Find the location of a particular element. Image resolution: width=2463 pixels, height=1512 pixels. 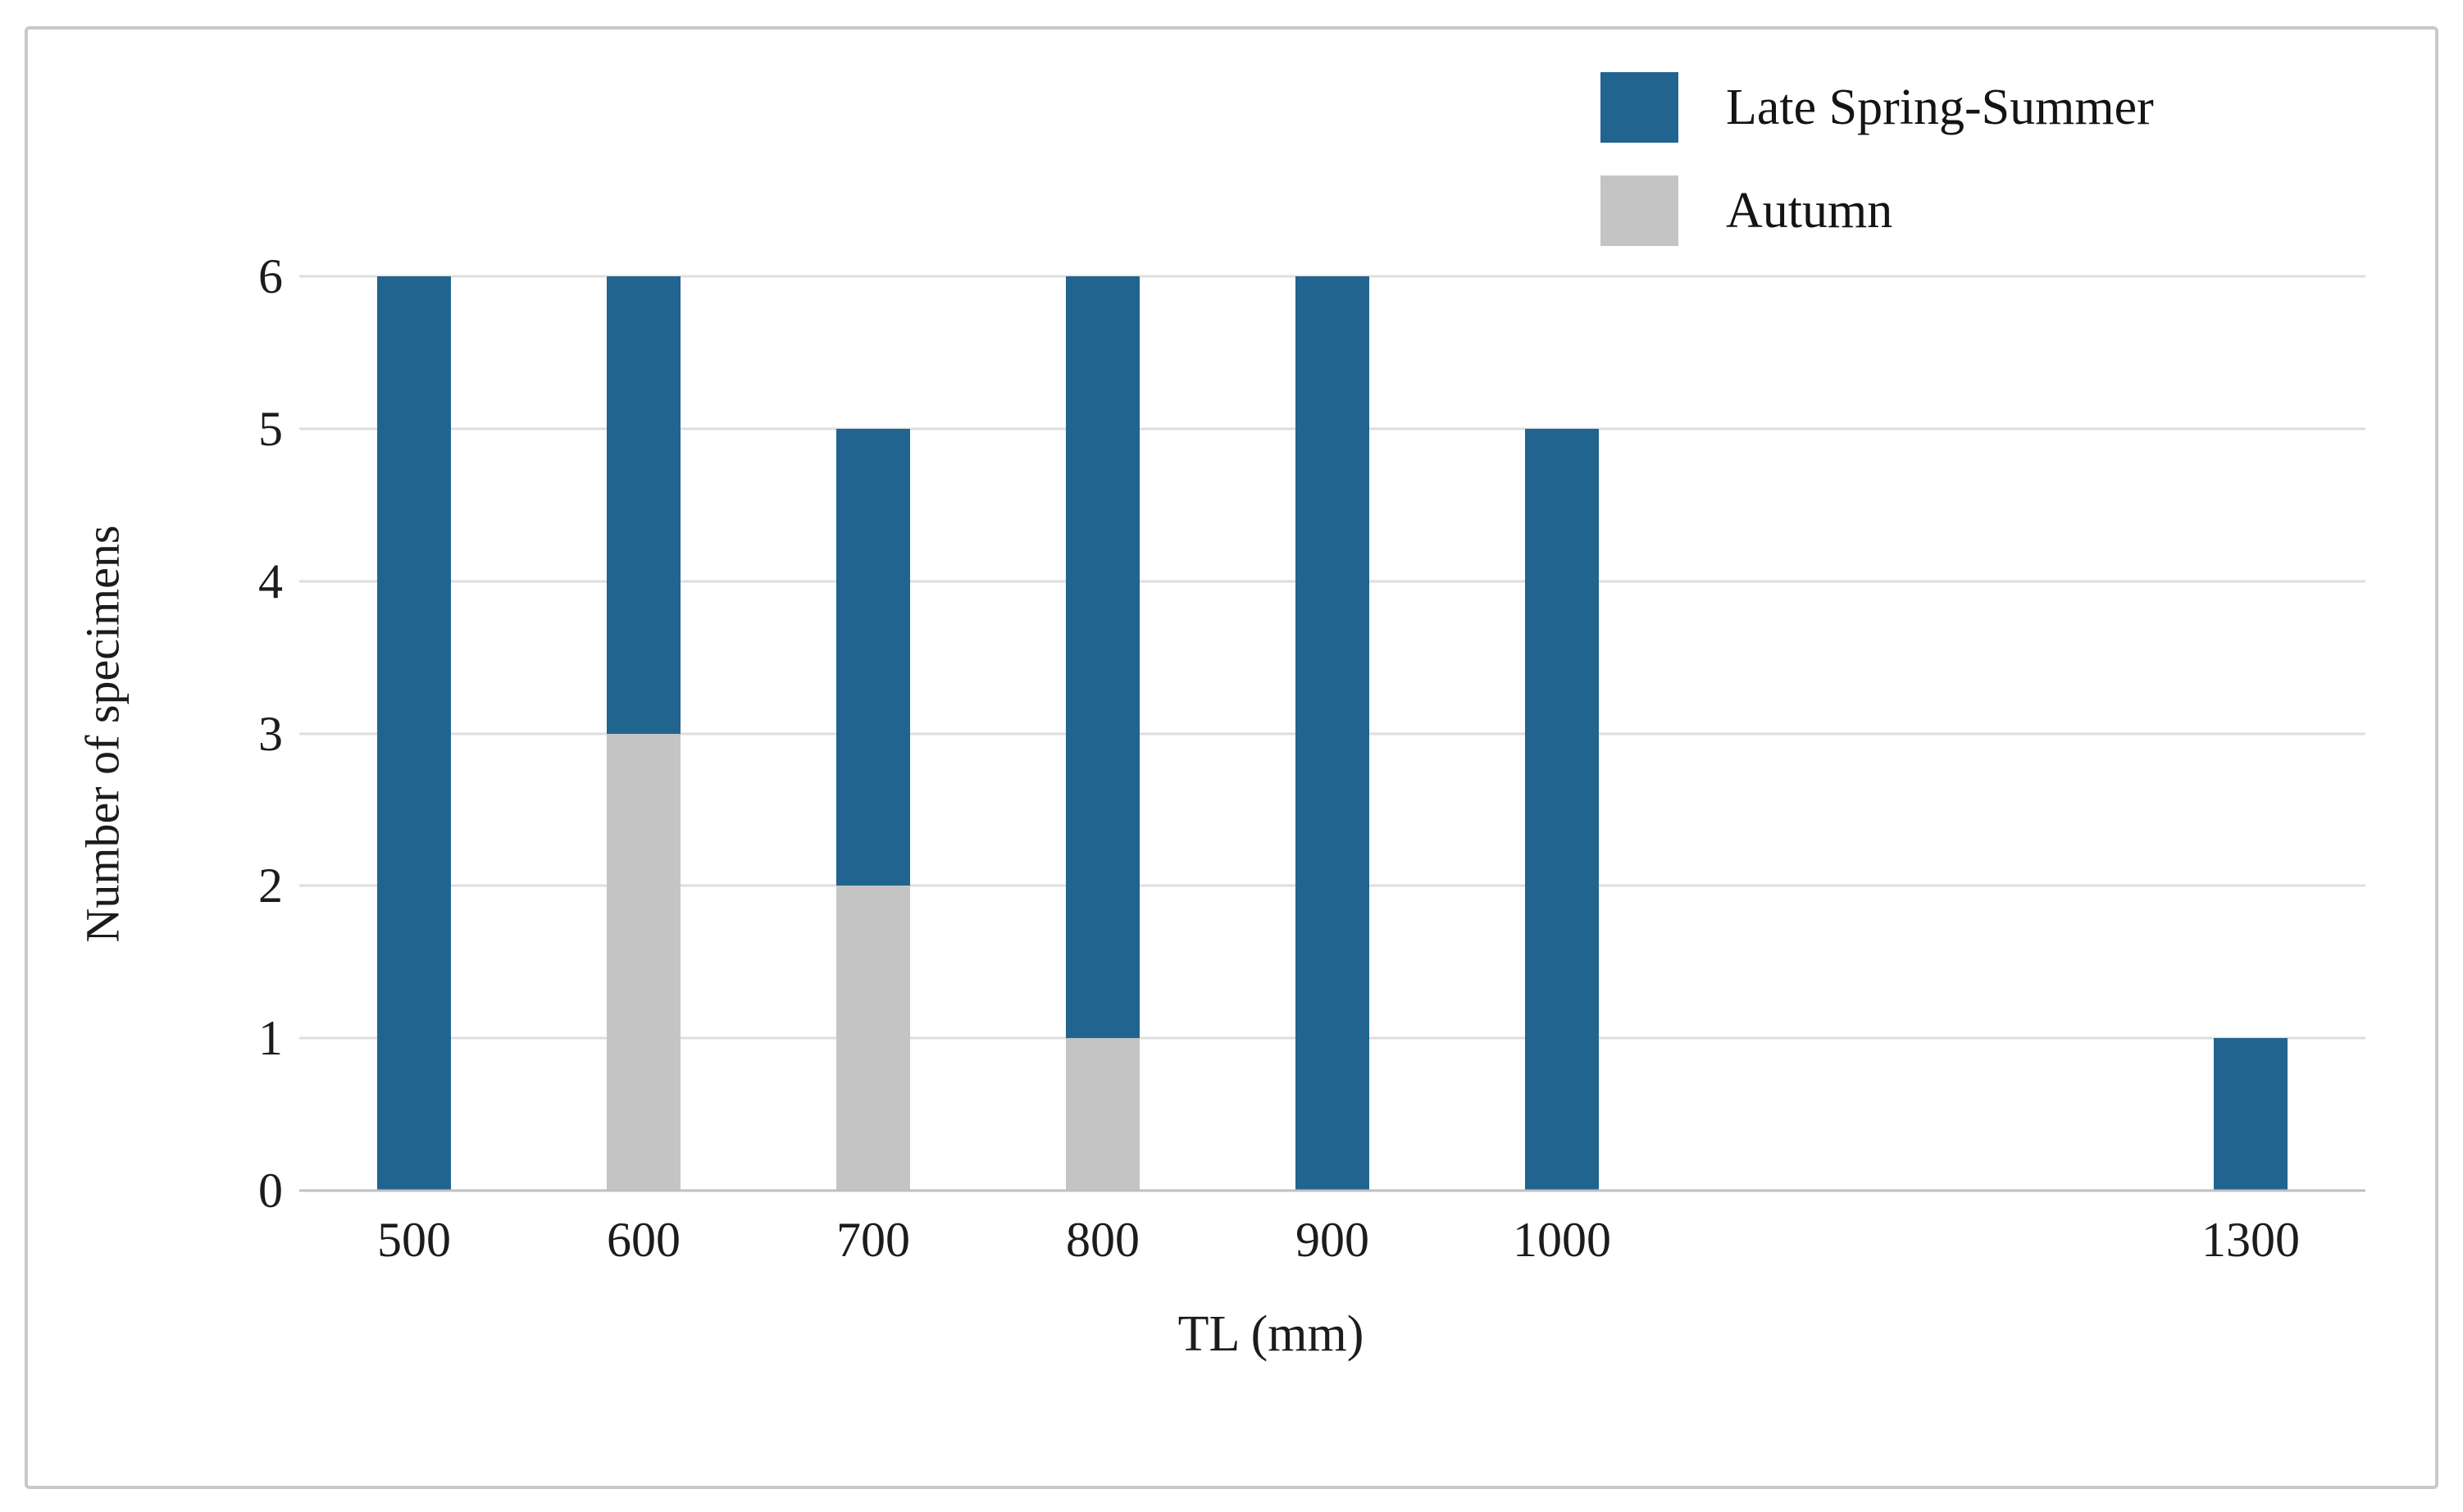

x-tick-label: 800 is located at coordinates (1103, 1240).